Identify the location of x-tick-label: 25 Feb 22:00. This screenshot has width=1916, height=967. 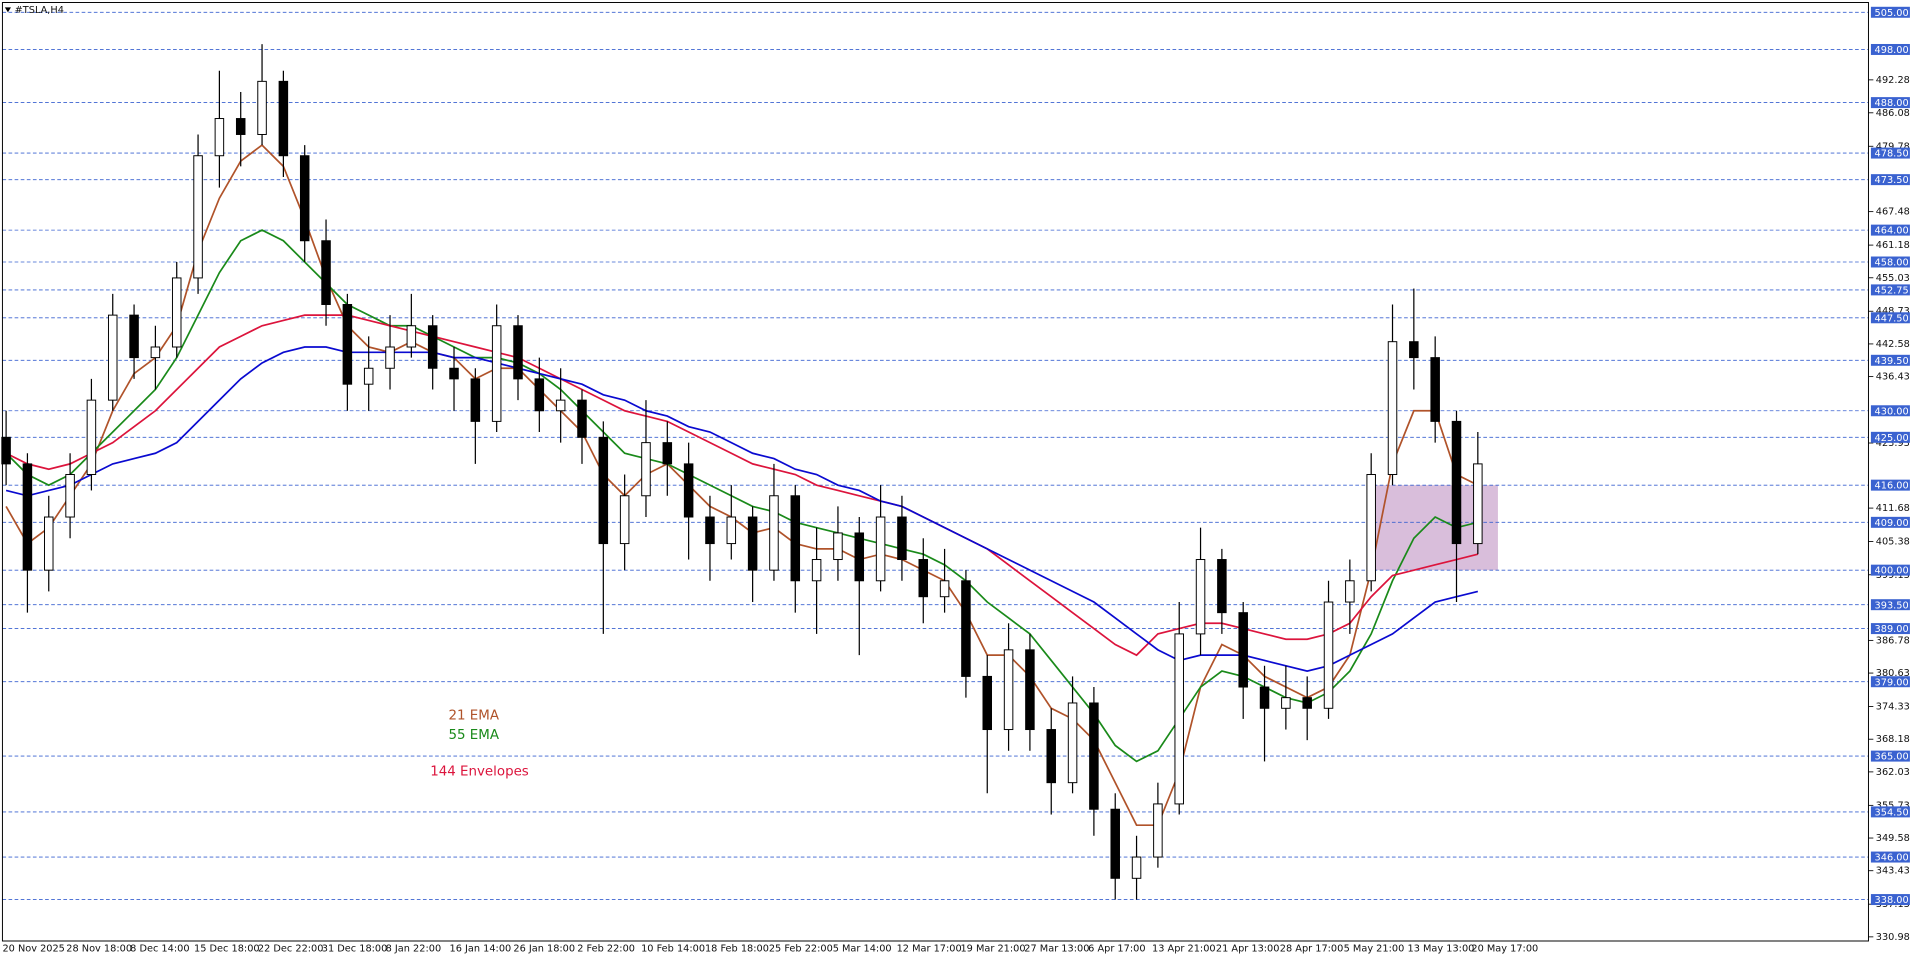
(801, 948).